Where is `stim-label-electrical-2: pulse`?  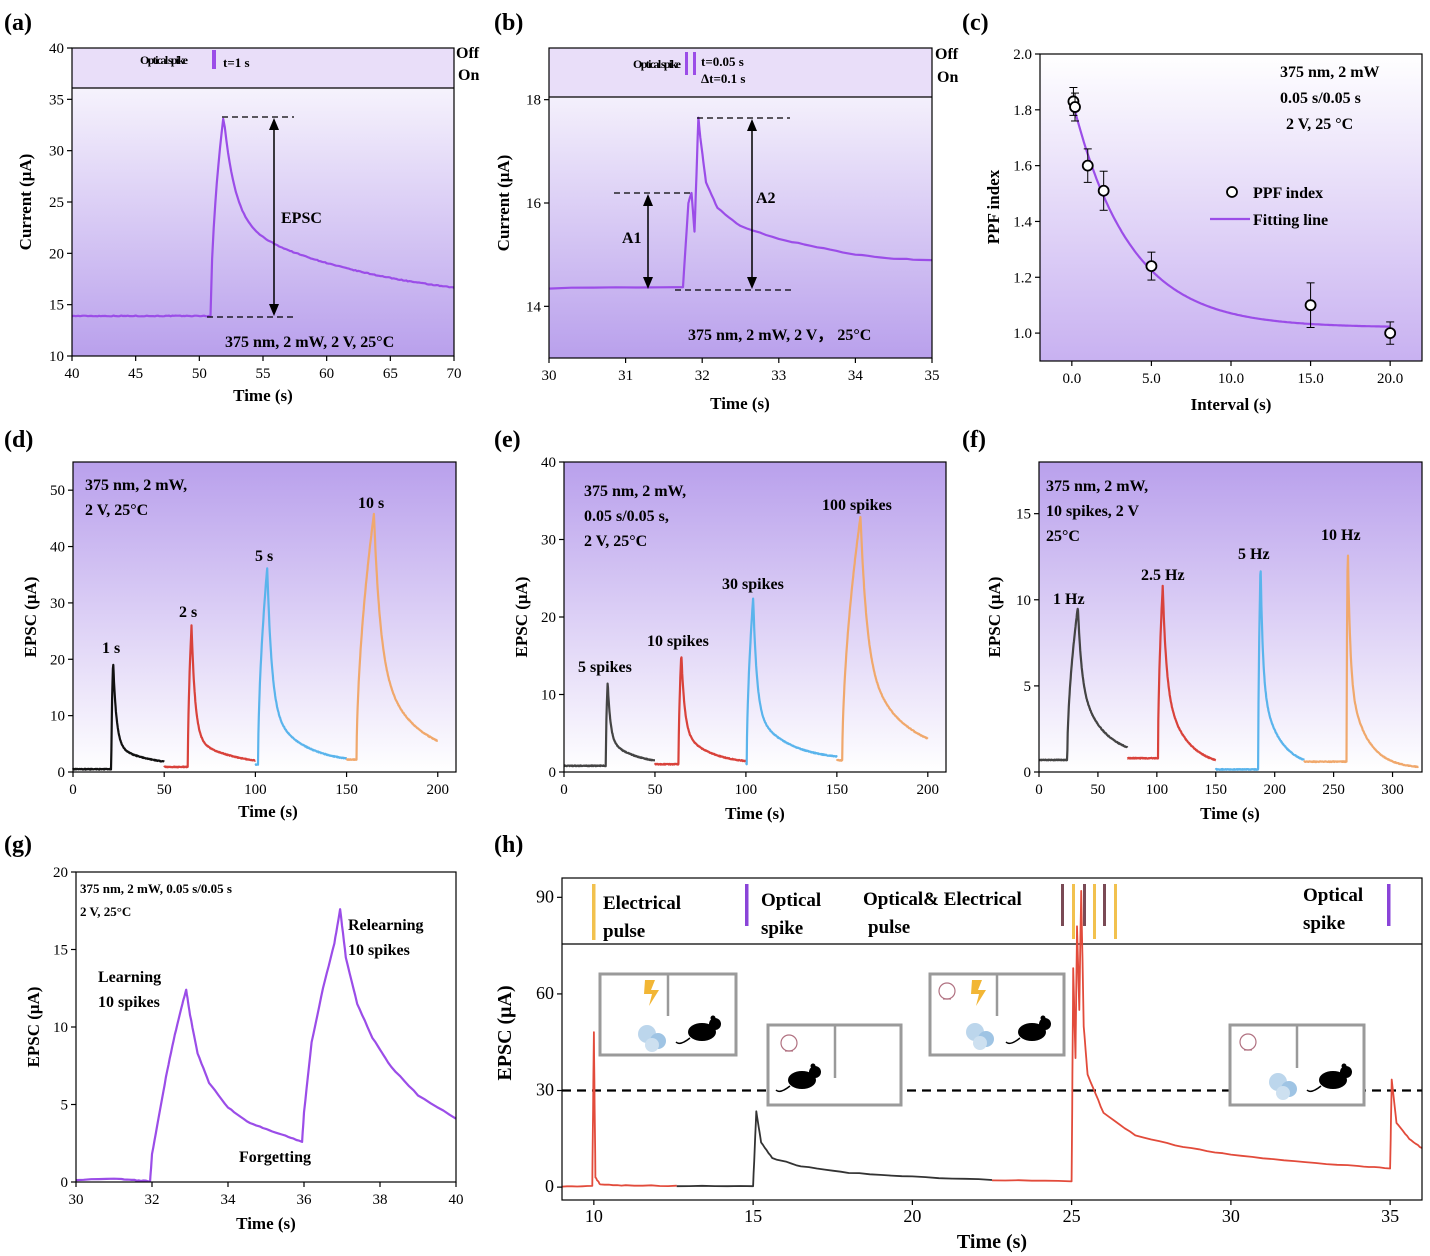
stim-label-electrical-2: pulse is located at coordinates (624, 931).